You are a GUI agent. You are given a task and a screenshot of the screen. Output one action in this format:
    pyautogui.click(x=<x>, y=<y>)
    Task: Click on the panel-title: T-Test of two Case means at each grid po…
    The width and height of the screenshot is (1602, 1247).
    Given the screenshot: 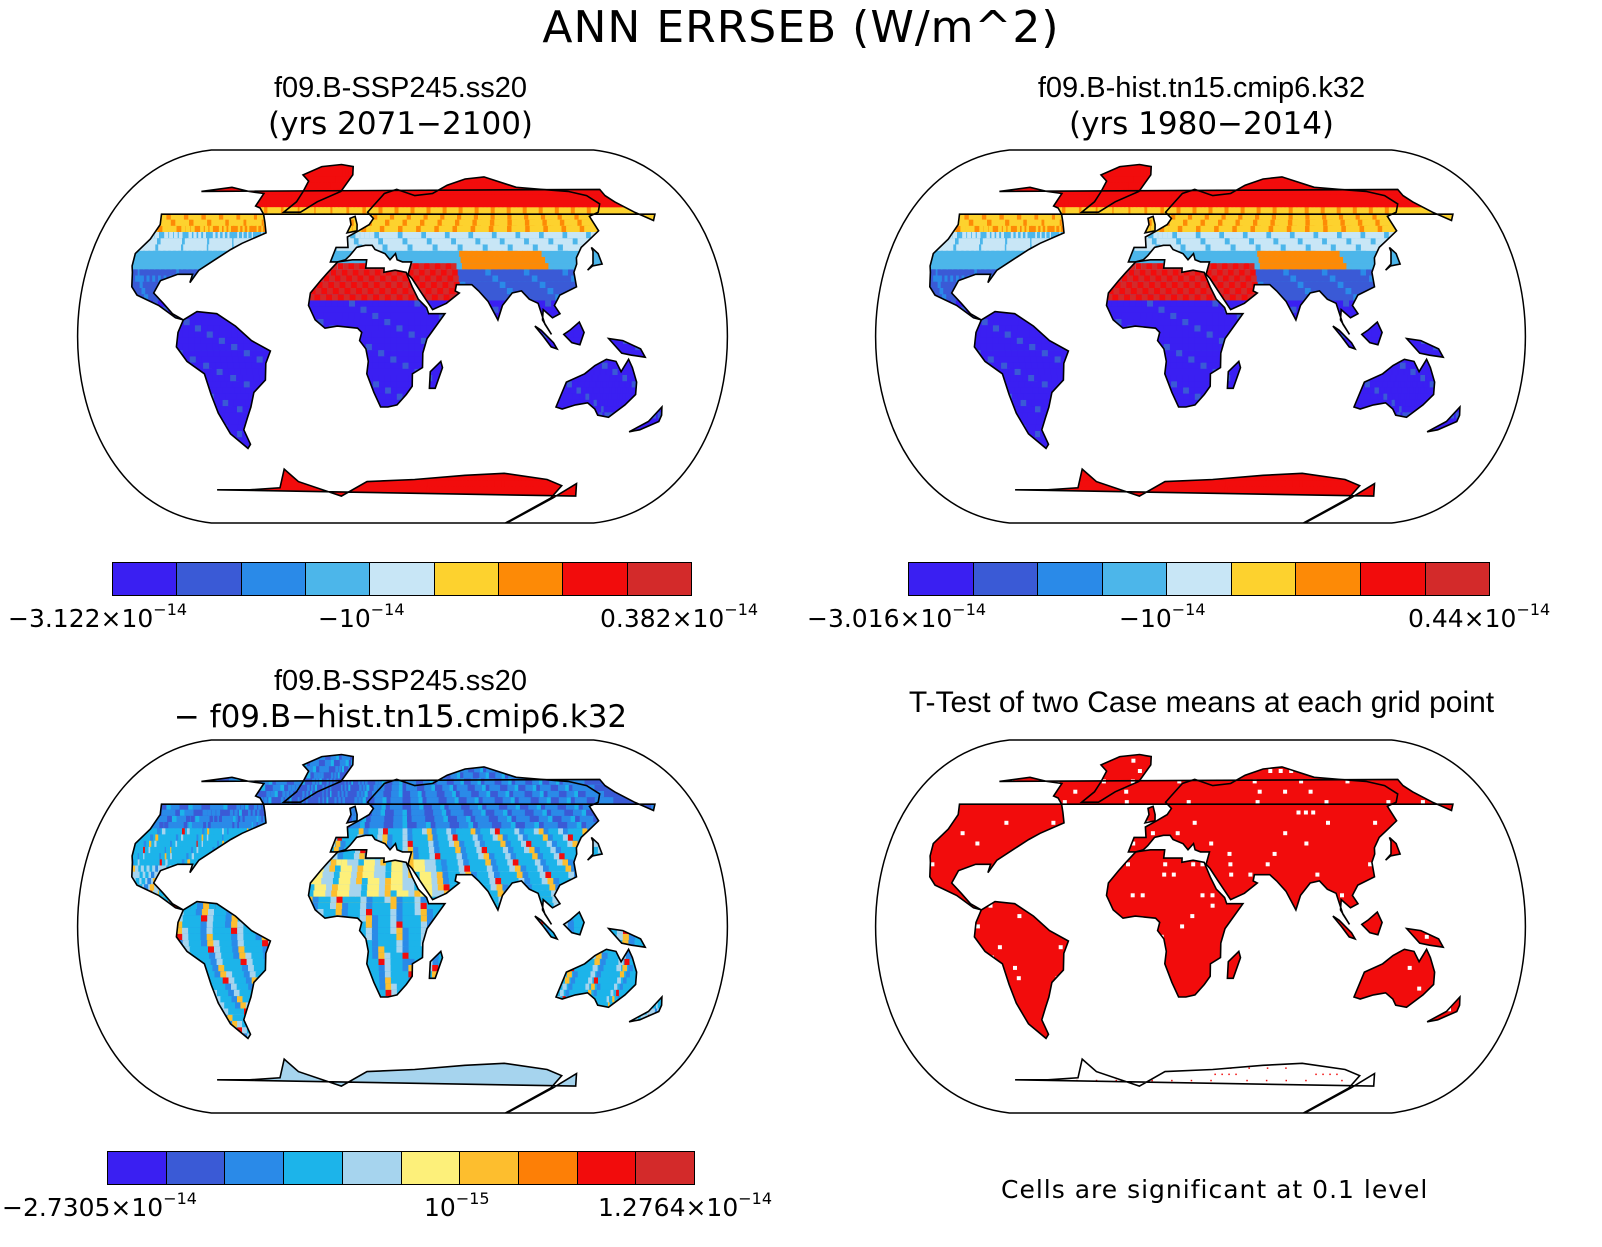 What is the action you would take?
    pyautogui.click(x=1201, y=703)
    